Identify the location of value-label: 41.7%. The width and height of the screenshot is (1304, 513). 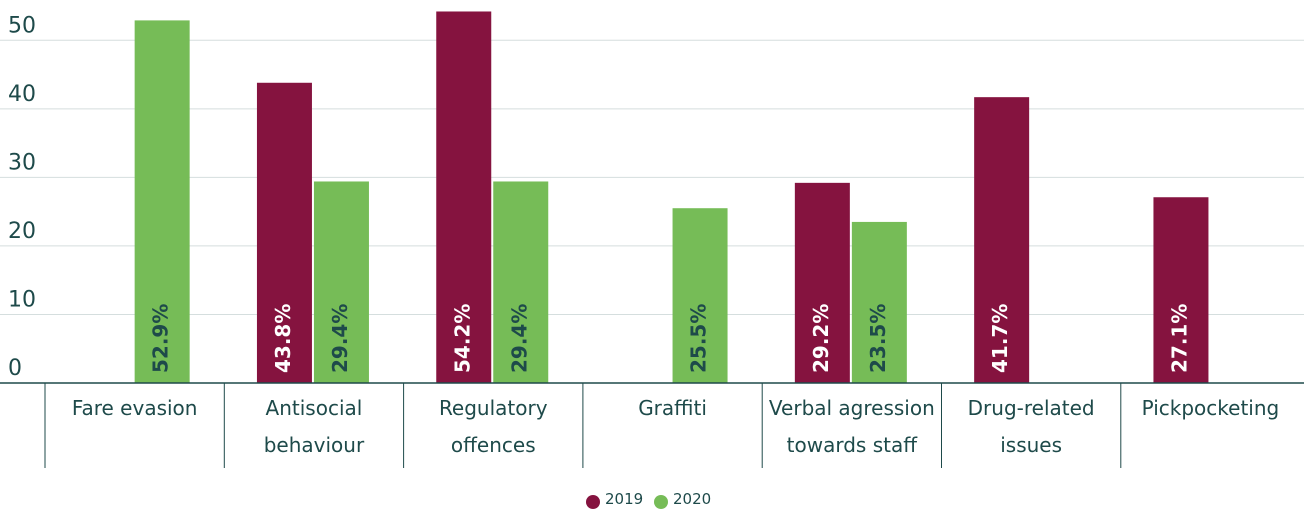
(1000, 338).